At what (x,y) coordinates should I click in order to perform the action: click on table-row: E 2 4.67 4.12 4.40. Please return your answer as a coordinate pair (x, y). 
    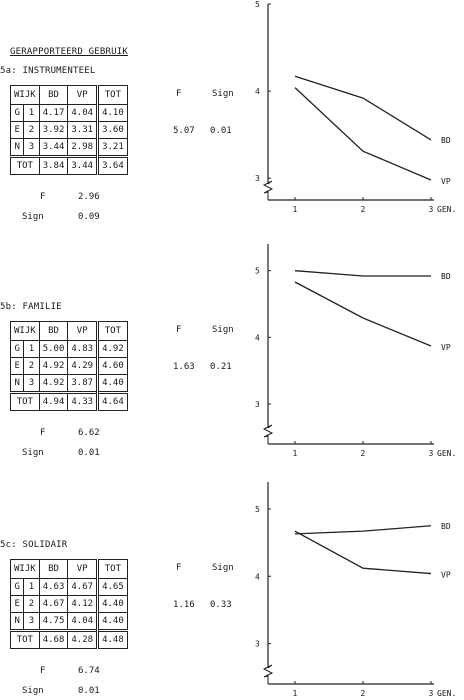
    Looking at the image, I should click on (68, 604).